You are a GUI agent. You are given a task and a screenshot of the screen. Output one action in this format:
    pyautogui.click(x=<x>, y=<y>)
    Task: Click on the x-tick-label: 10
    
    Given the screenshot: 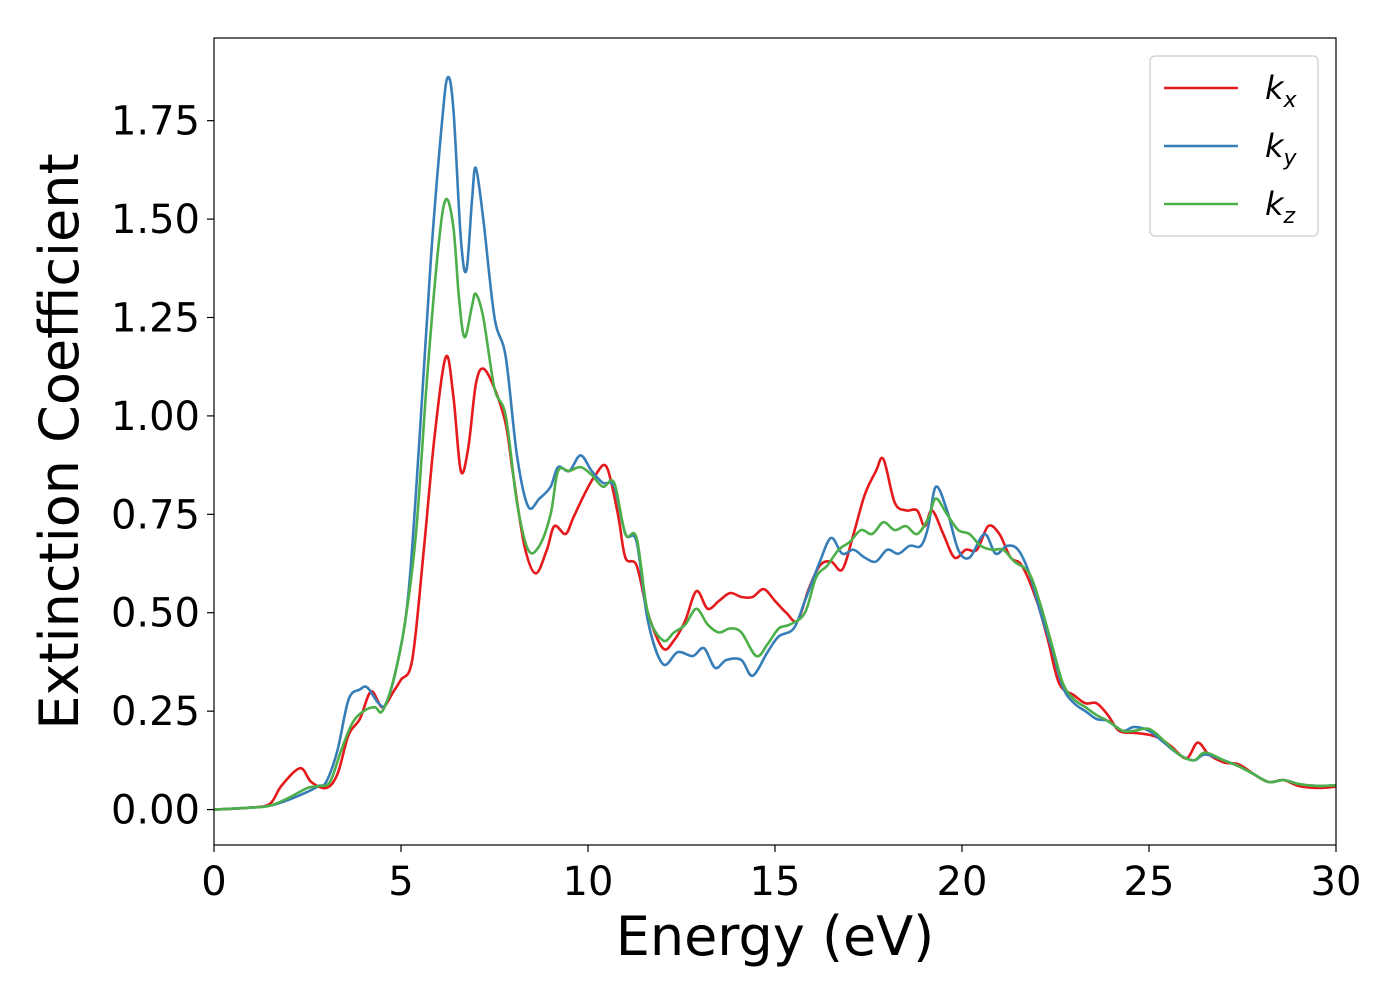 What is the action you would take?
    pyautogui.click(x=588, y=882)
    